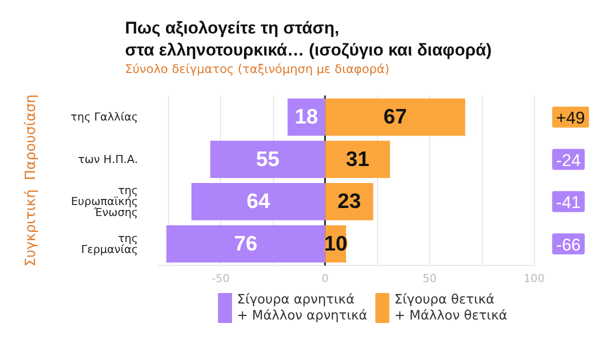  I want to click on text: -66, so click(568, 244).